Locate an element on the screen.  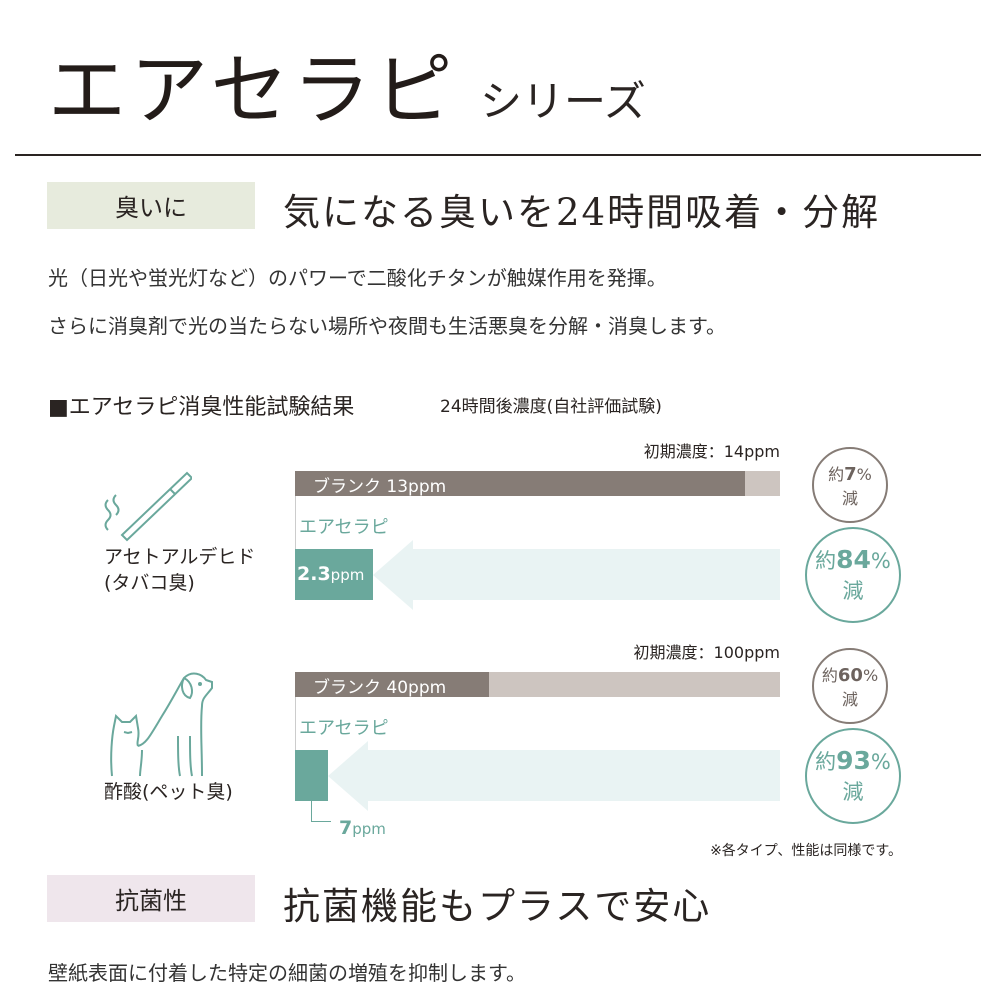
product-reduction-badge: 約84% 減 is located at coordinates (853, 575).